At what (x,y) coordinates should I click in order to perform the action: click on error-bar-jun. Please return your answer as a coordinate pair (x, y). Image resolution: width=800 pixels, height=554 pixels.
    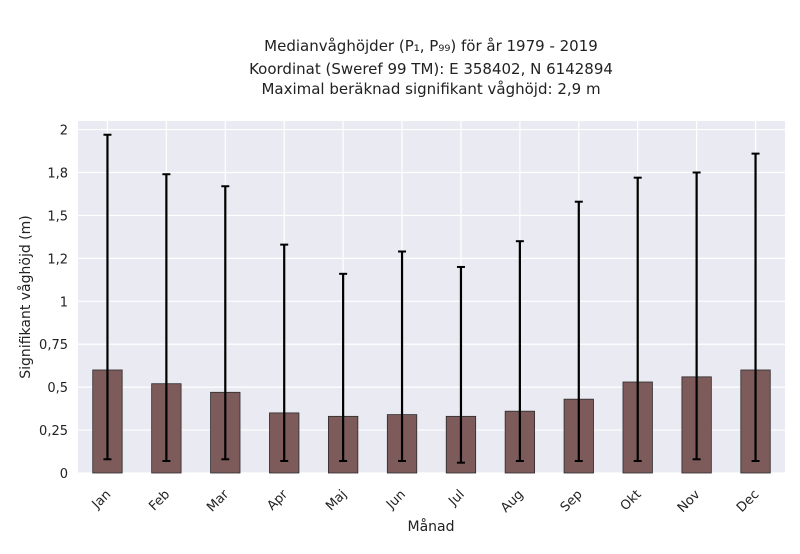
    Looking at the image, I should click on (402, 356).